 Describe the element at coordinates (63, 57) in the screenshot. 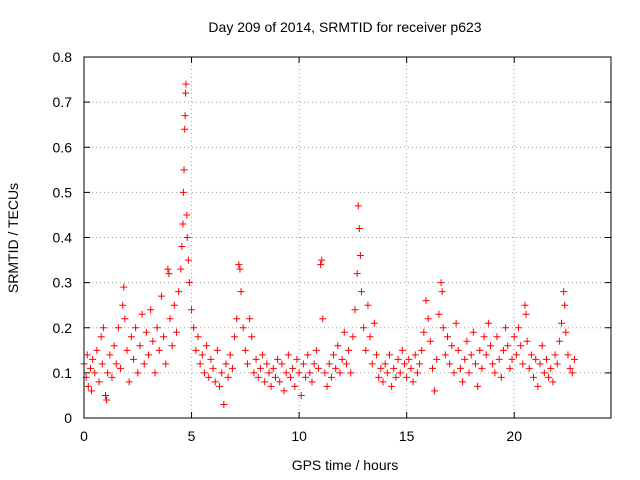

I see `y-tick-label: 0.8` at that location.